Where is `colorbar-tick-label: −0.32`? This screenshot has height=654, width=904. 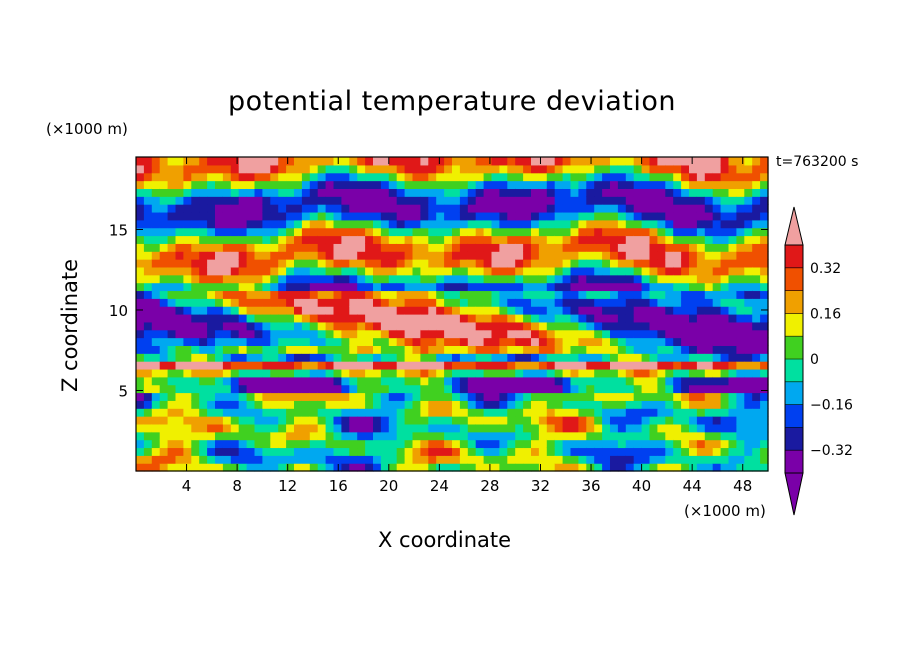
colorbar-tick-label: −0.32 is located at coordinates (831, 451).